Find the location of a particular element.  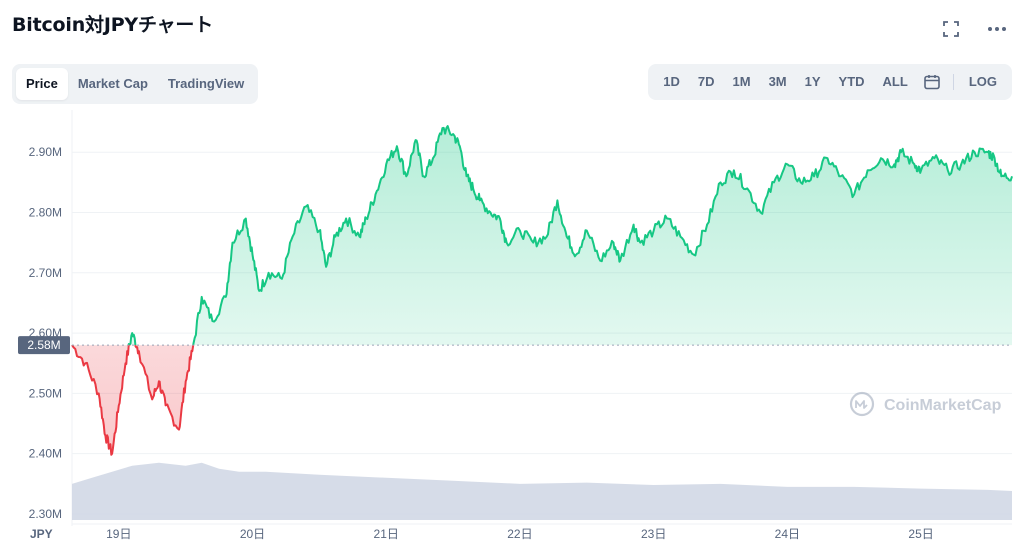

calendar-icon is located at coordinates (932, 82).